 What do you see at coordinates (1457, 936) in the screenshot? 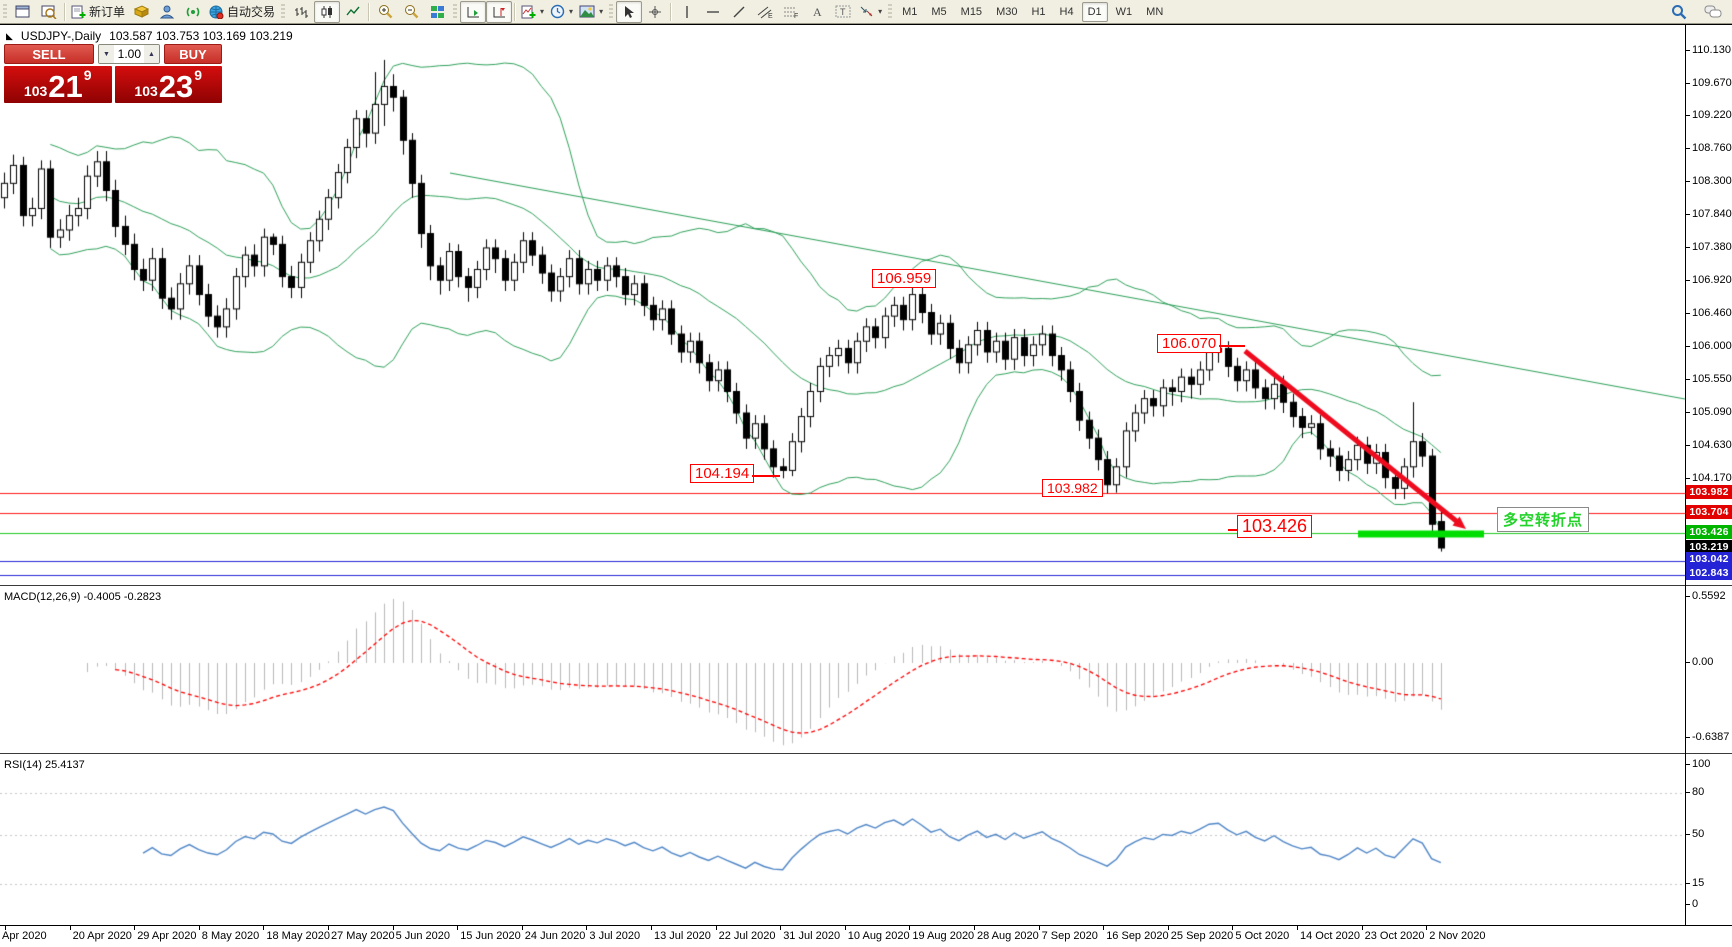
I see `date-label: 2 Nov 2020` at bounding box center [1457, 936].